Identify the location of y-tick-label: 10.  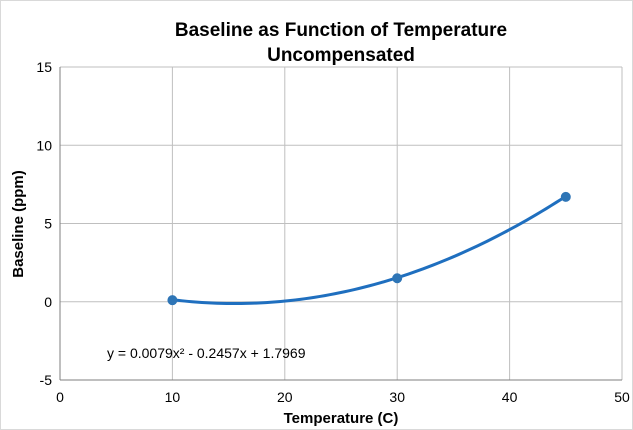
(44, 145).